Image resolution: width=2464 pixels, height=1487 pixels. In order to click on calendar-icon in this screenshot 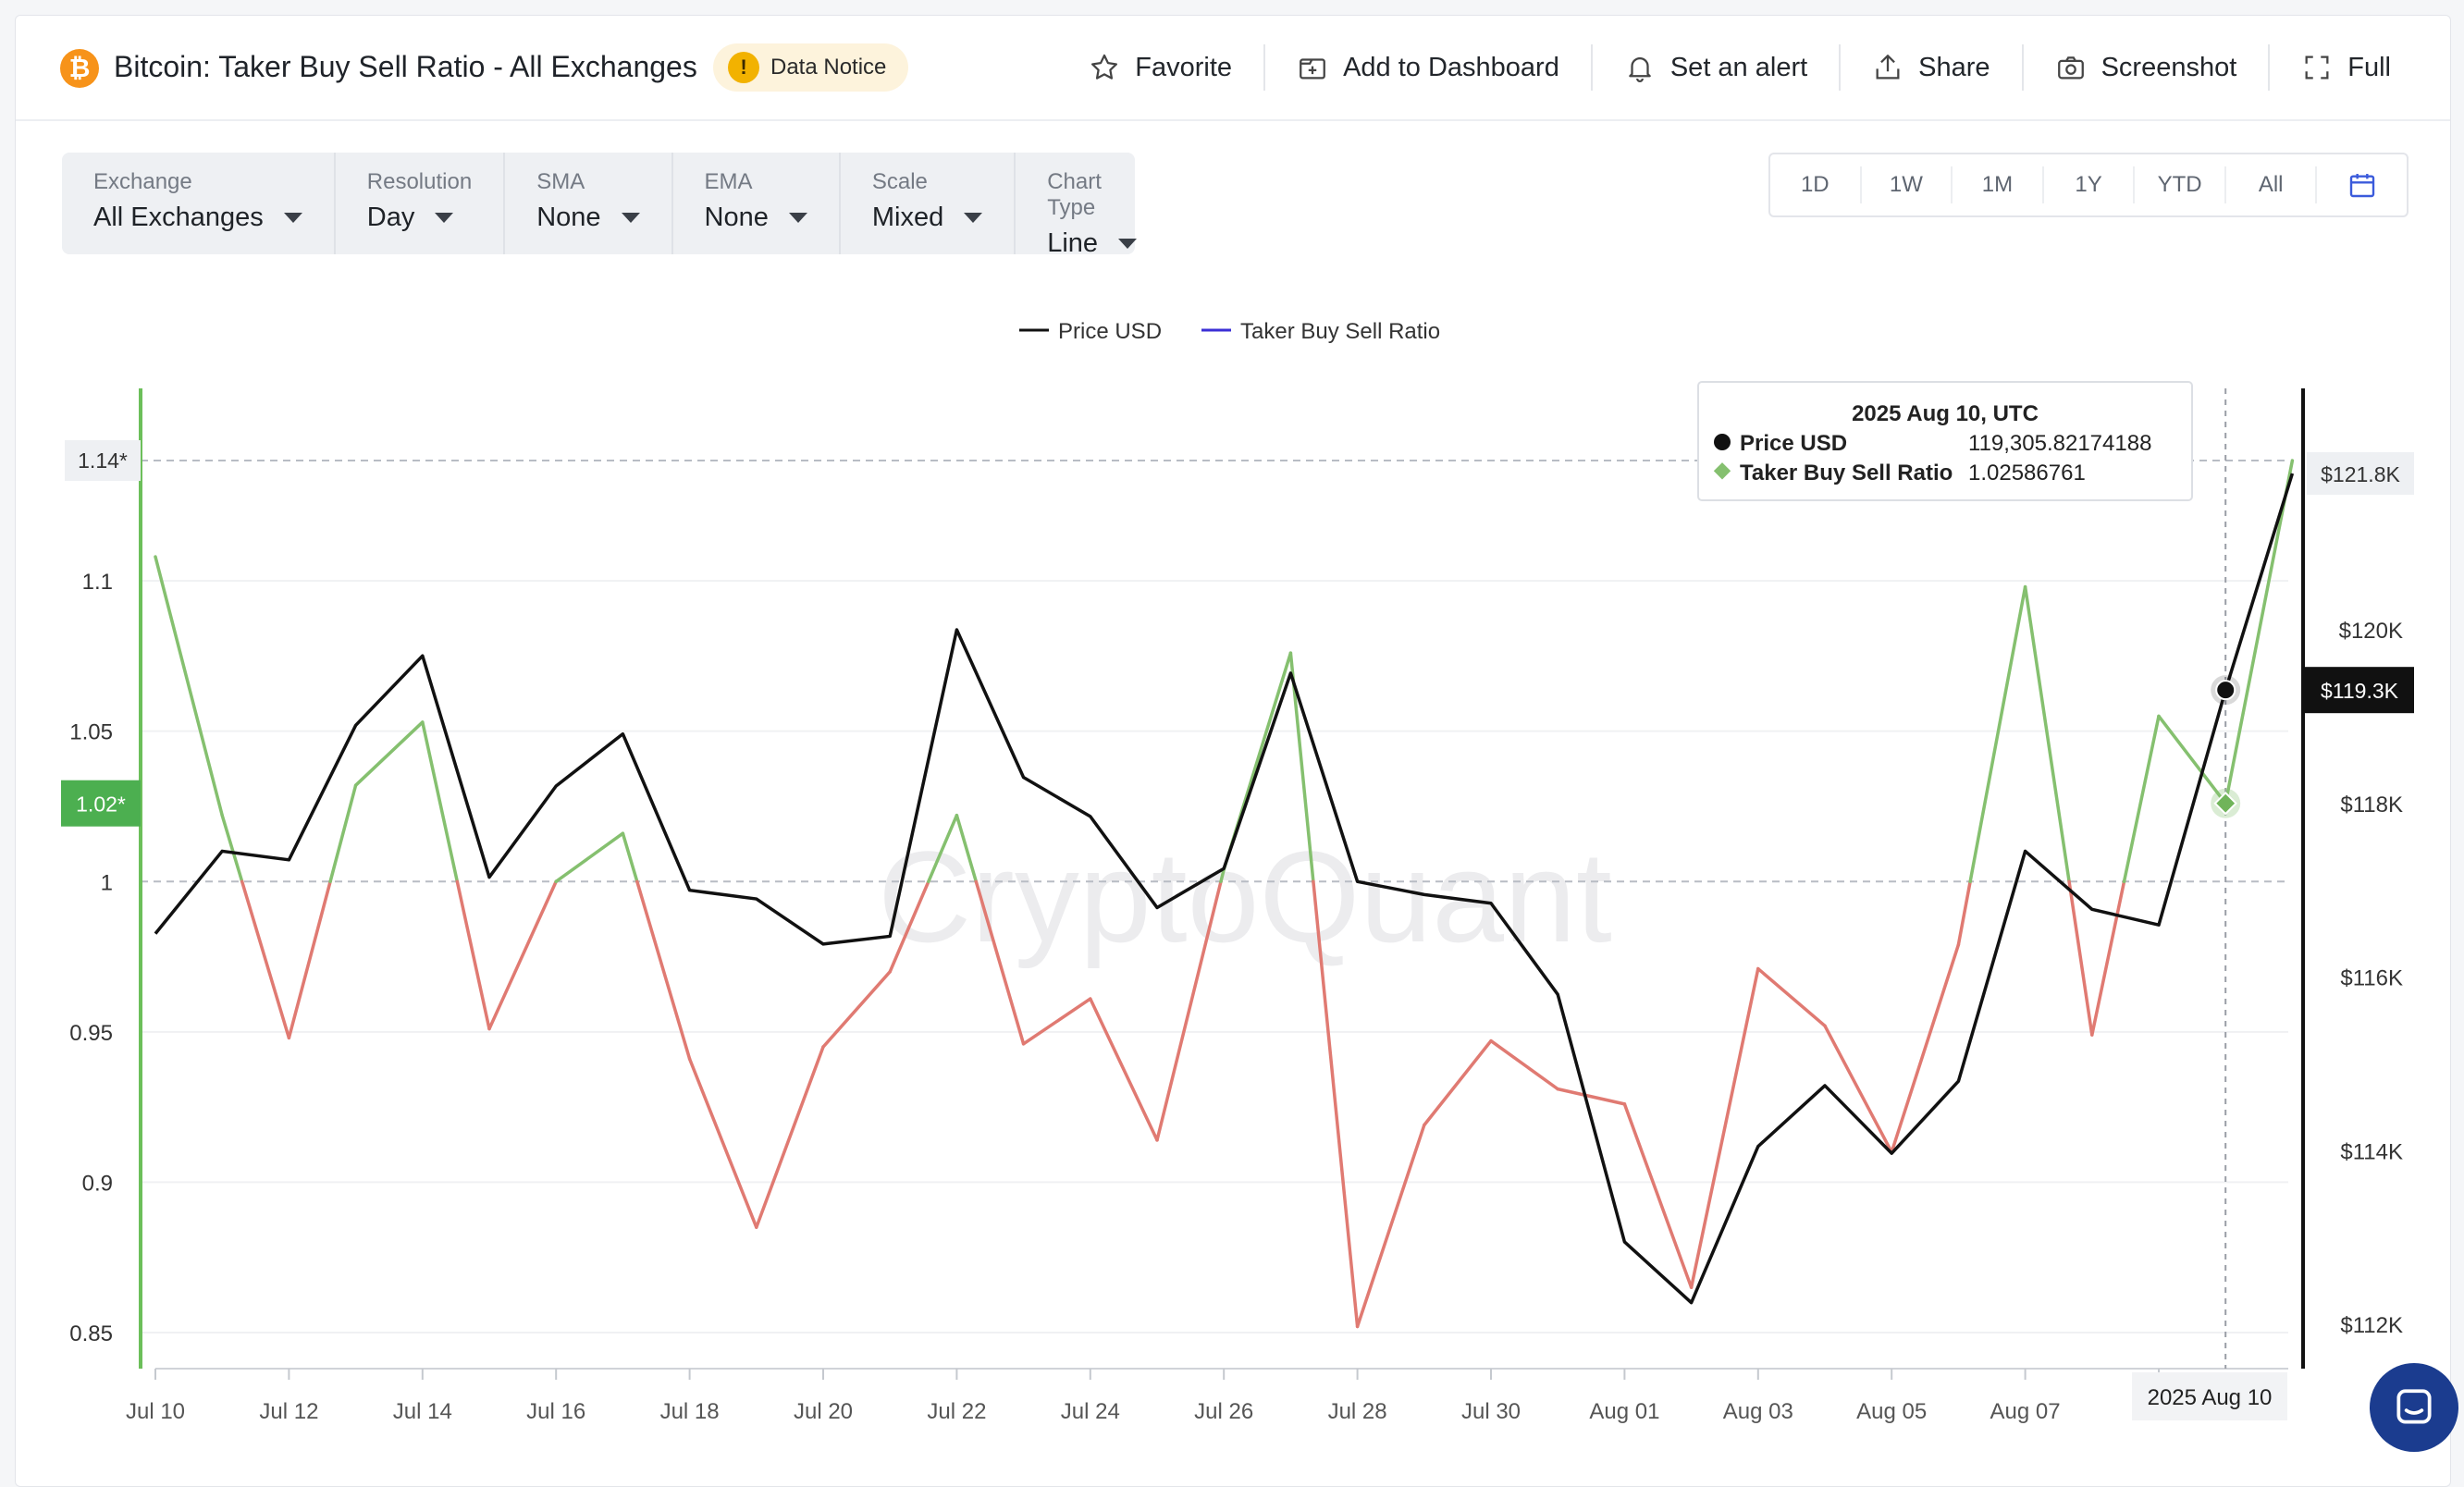, I will do `click(2361, 186)`.